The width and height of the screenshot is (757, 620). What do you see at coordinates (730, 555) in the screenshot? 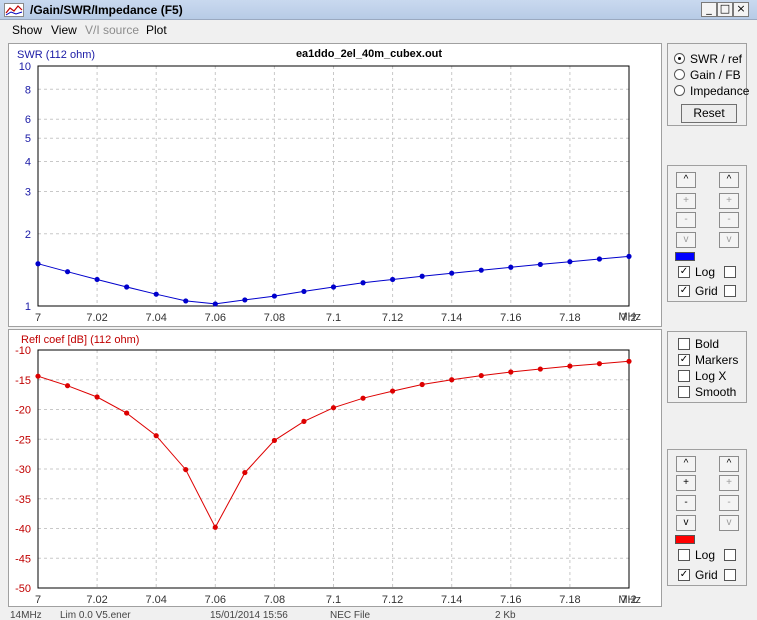
I see `refl-log-x-checkbox` at bounding box center [730, 555].